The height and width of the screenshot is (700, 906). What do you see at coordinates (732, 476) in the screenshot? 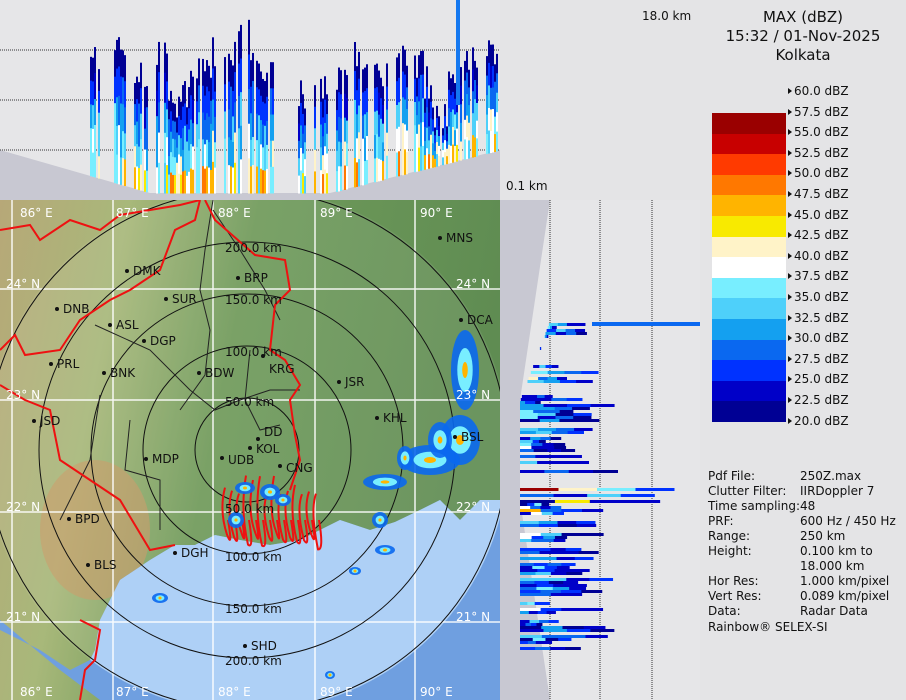
I see `info-key: Pdf File:` at bounding box center [732, 476].